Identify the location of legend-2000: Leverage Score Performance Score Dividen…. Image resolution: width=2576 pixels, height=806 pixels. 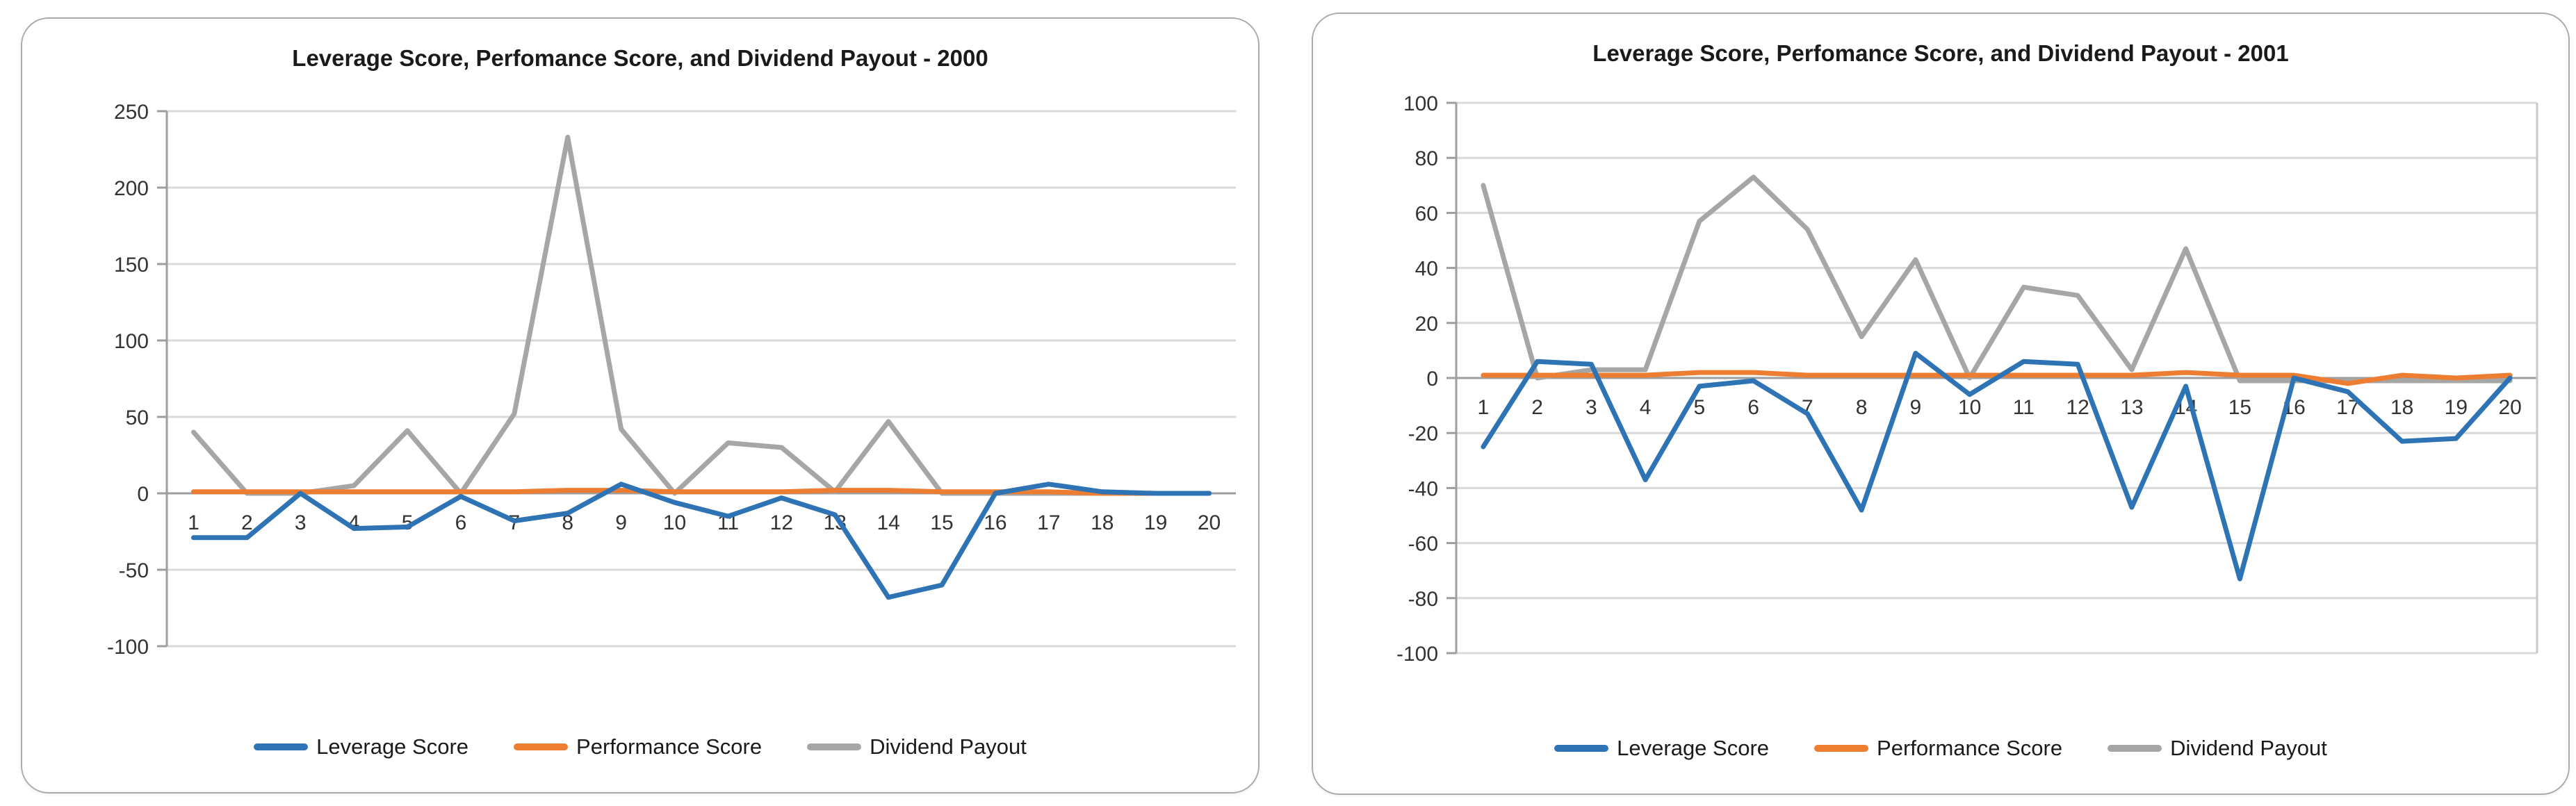
(640, 747).